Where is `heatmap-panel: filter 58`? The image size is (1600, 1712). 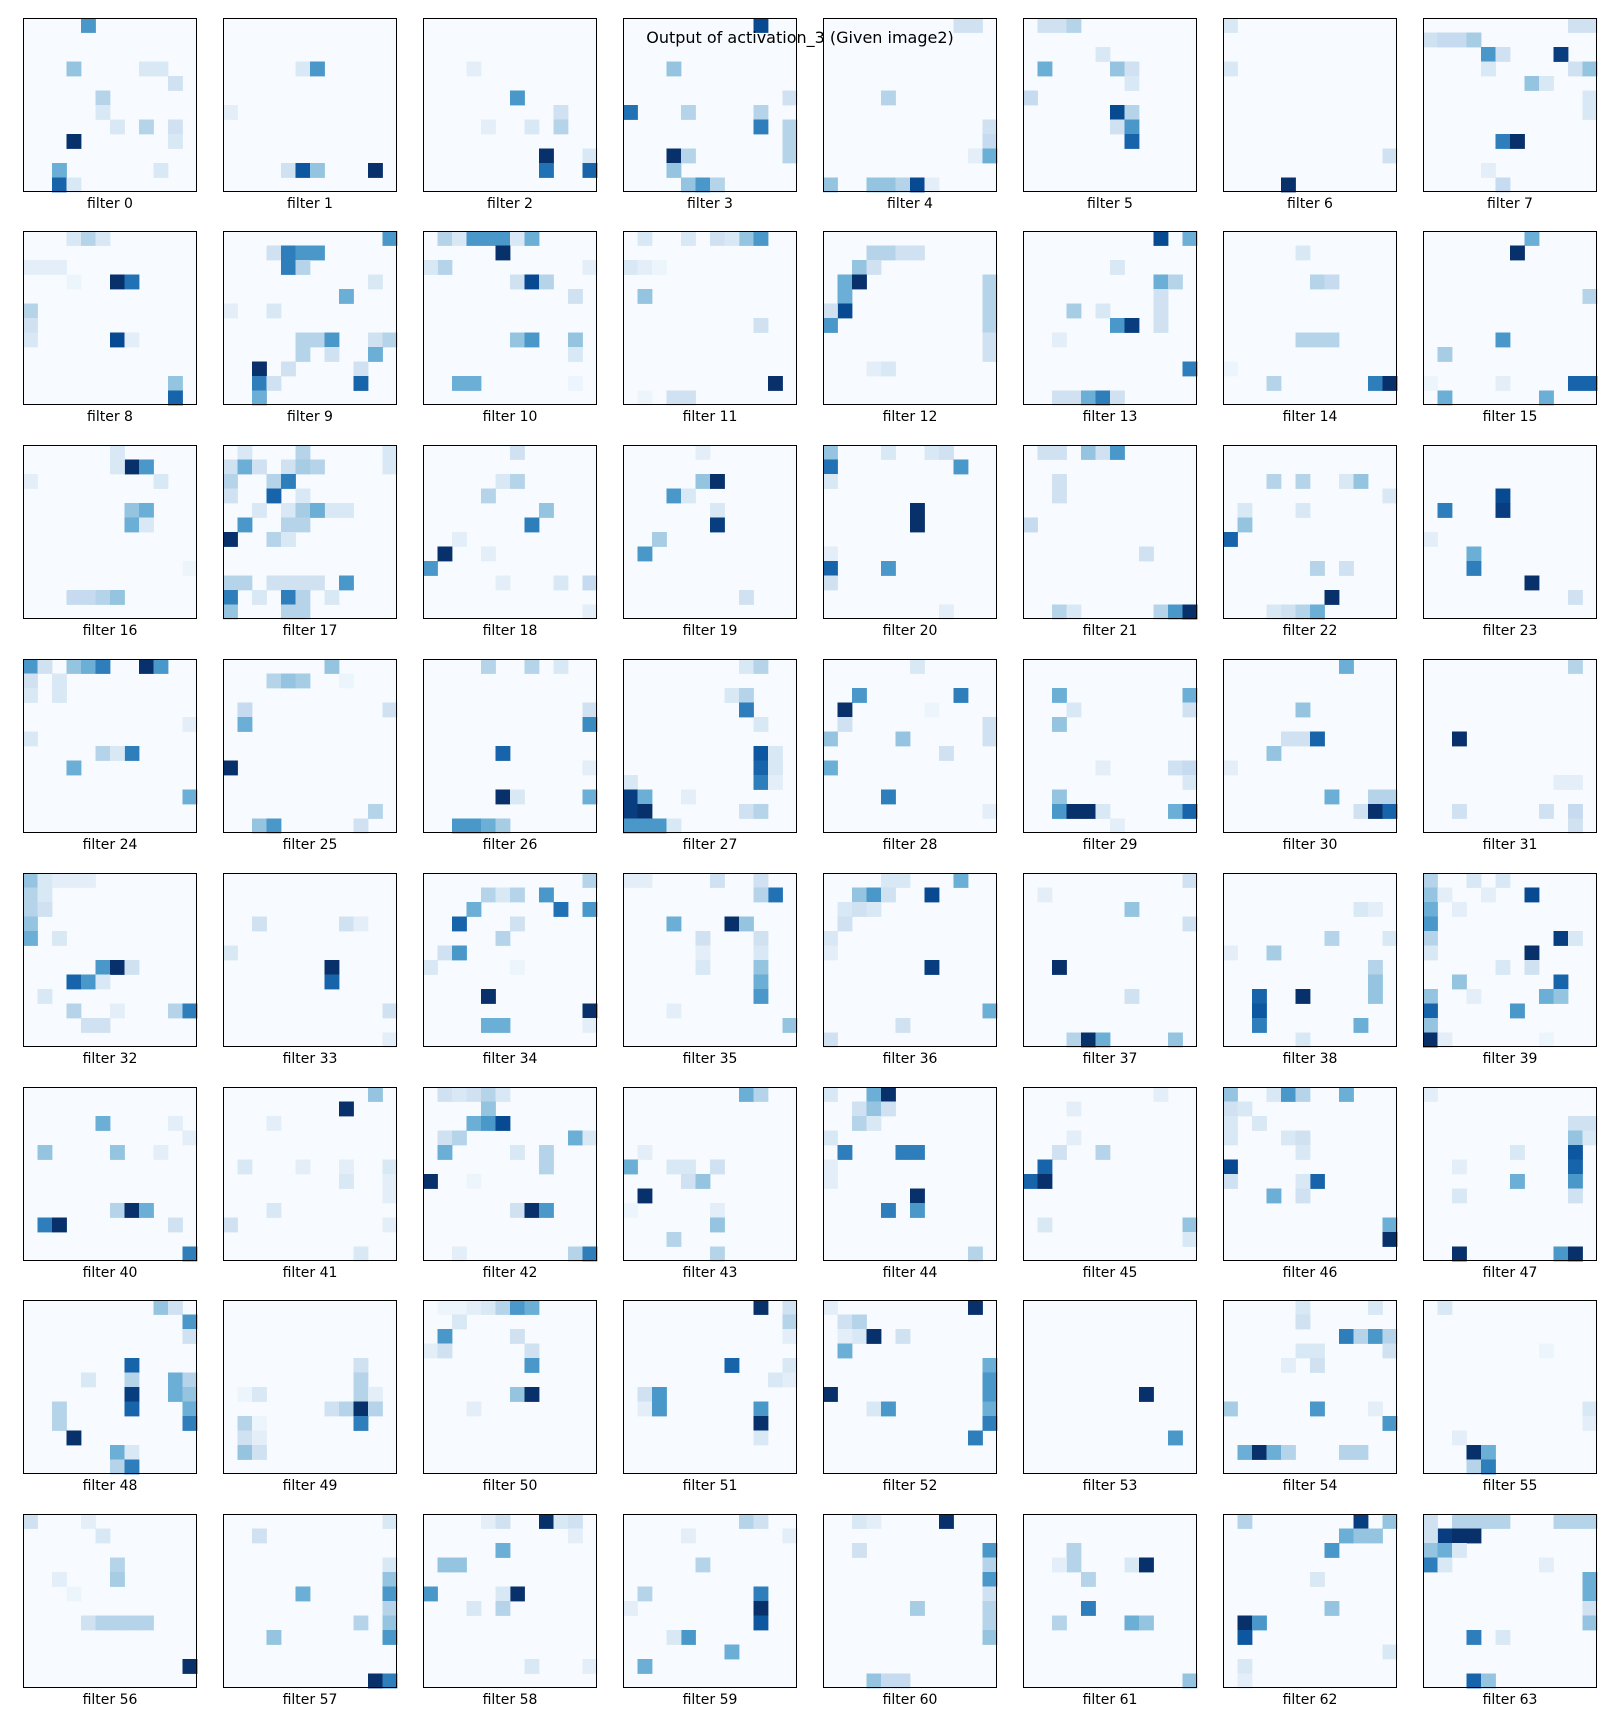 heatmap-panel: filter 58 is located at coordinates (510, 1613).